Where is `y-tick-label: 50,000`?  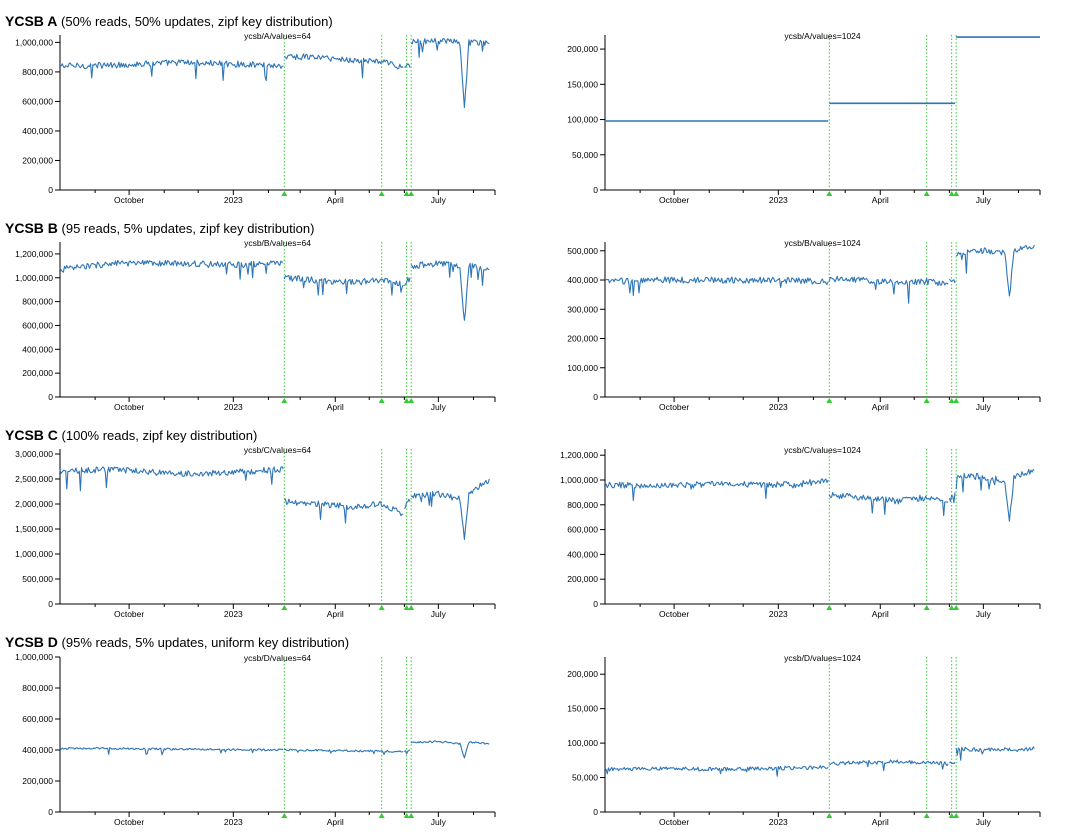 y-tick-label: 50,000 is located at coordinates (585, 778).